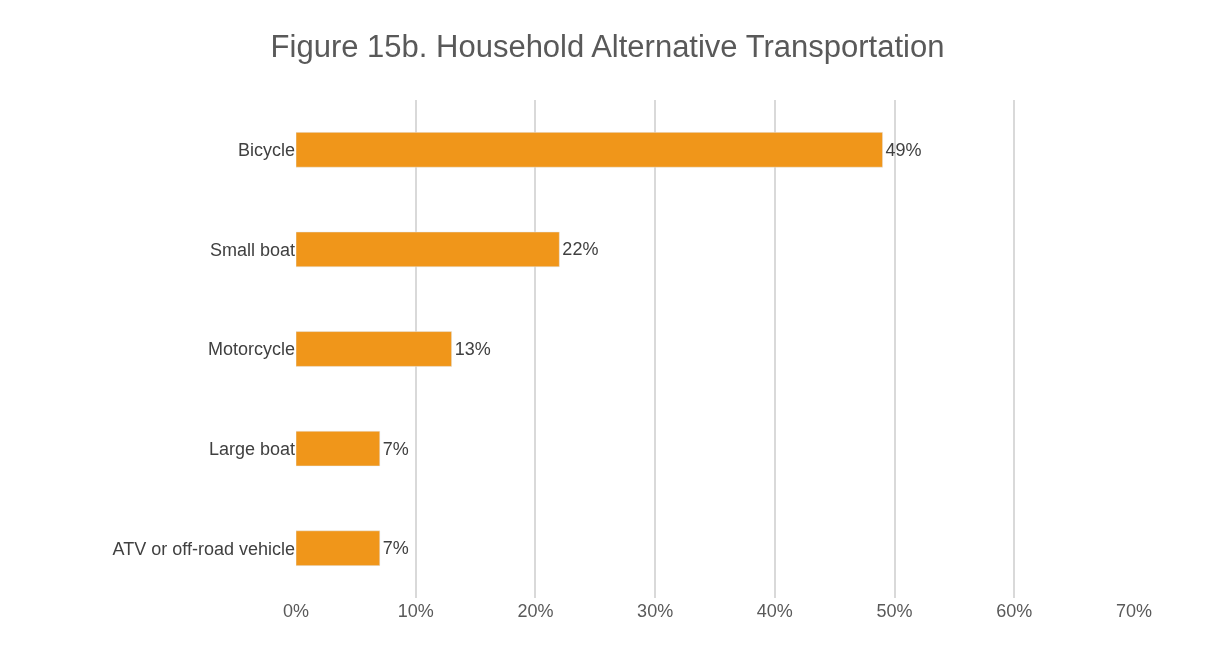  Describe the element at coordinates (252, 249) in the screenshot. I see `y-tick-label: Small boat` at that location.